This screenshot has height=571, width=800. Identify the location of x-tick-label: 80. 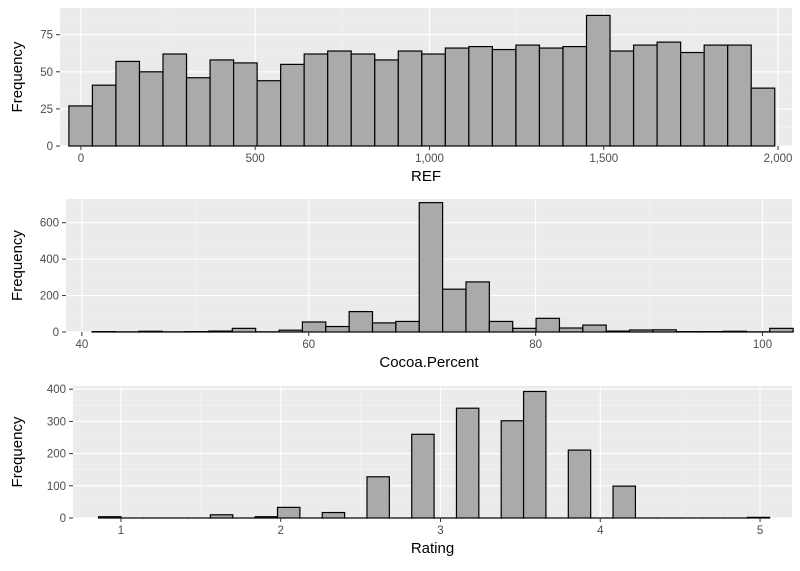
(535, 345).